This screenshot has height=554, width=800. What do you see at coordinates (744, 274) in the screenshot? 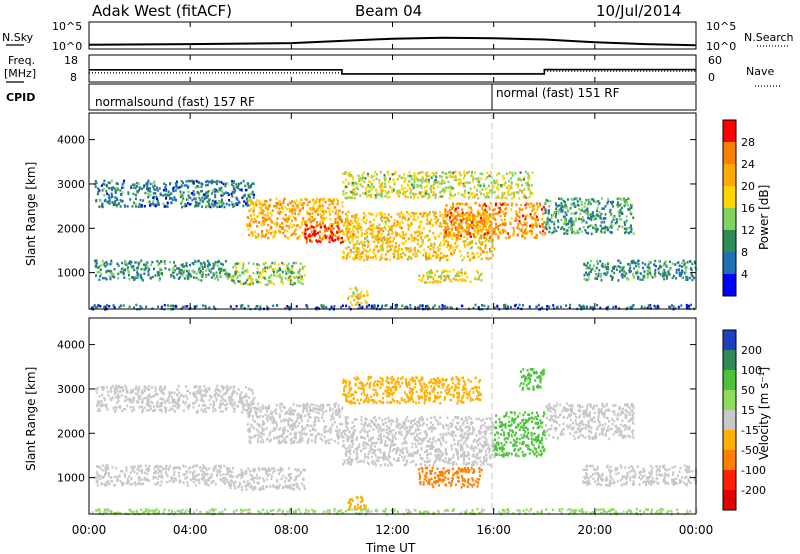
I see `power-colorbar-tick-label: 4` at bounding box center [744, 274].